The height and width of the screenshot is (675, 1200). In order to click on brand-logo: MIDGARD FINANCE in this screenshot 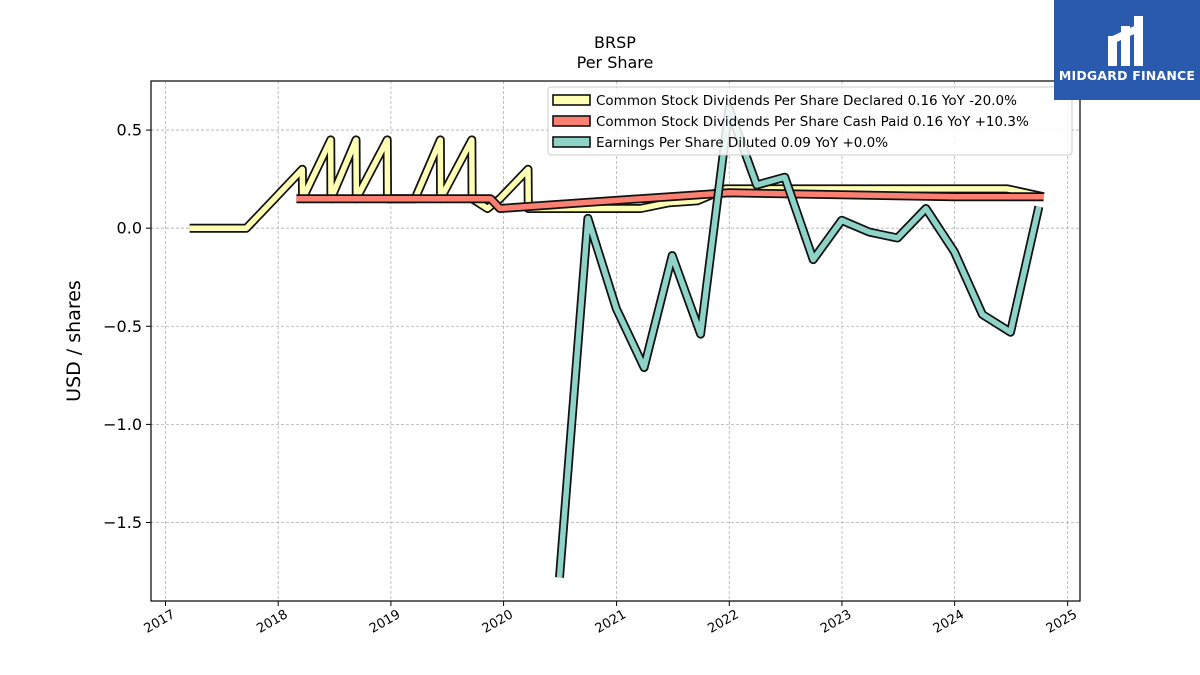, I will do `click(1127, 50)`.